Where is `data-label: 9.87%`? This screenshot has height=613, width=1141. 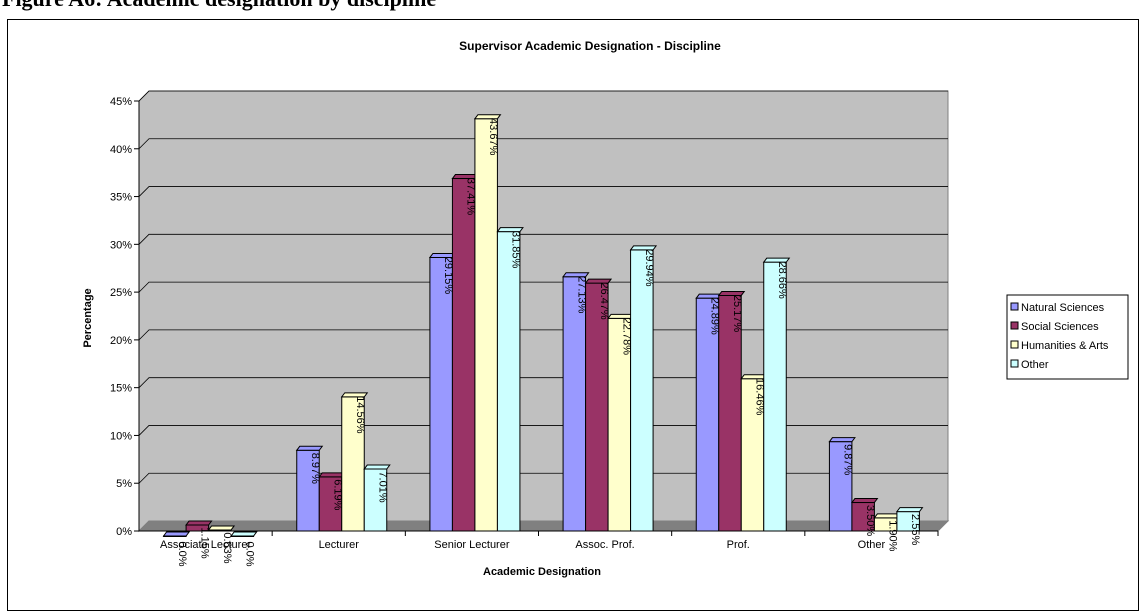
data-label: 9.87% is located at coordinates (848, 459).